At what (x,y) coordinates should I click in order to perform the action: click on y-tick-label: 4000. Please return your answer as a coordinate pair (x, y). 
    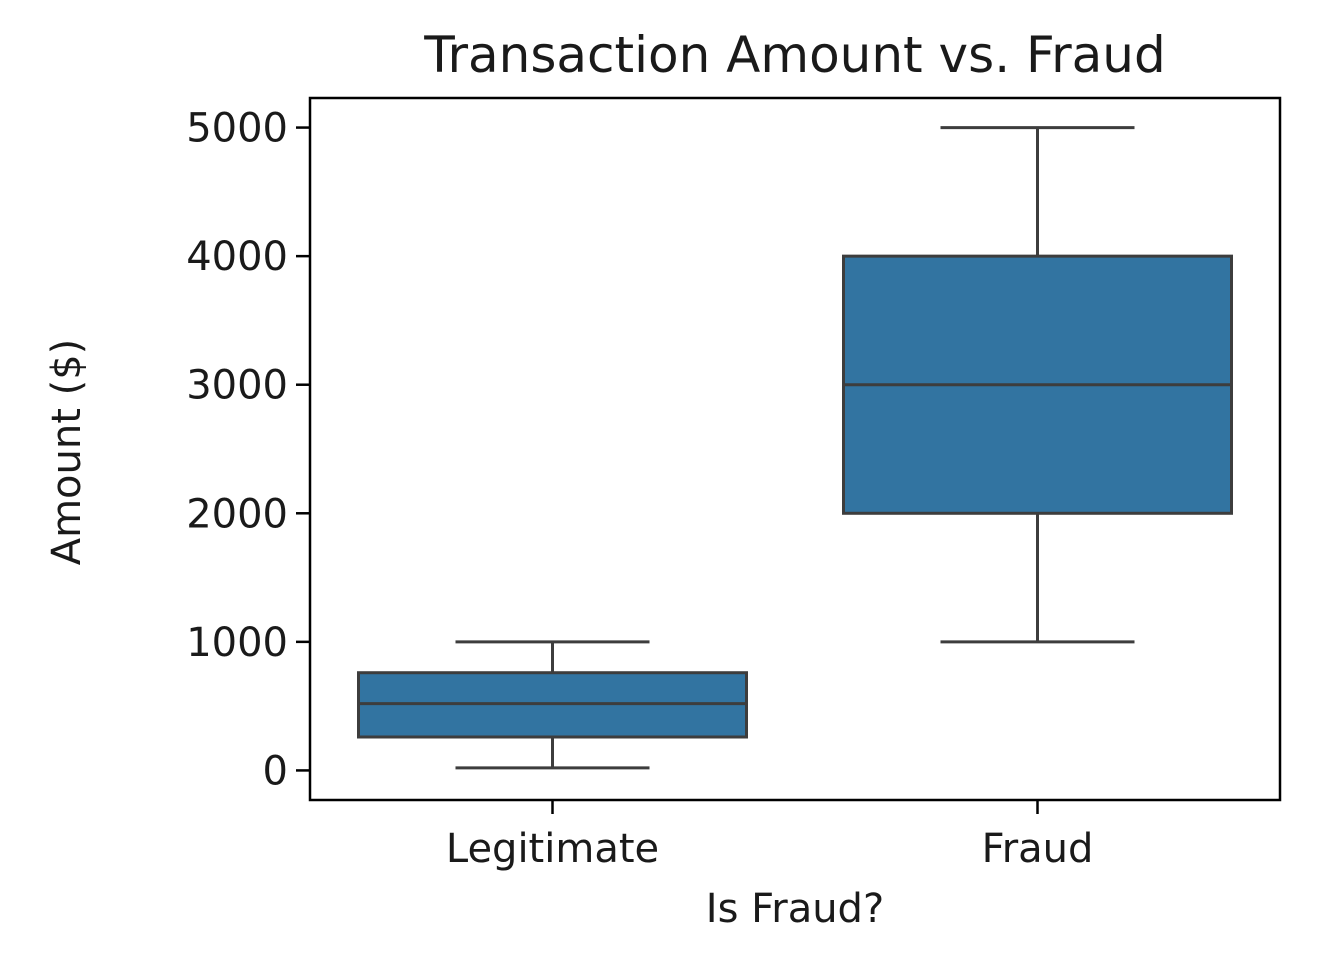
    Looking at the image, I should click on (237, 257).